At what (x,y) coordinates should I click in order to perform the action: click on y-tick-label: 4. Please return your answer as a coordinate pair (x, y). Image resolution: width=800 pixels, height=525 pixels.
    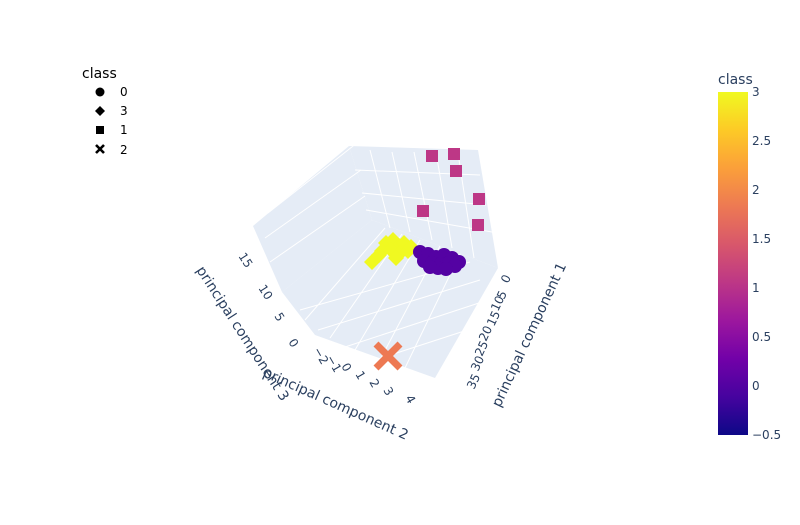
    Looking at the image, I should click on (410, 400).